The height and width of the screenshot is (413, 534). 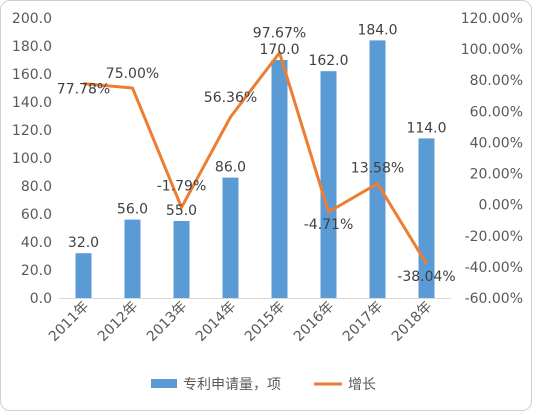 I want to click on x-tick-label: 2011年, so click(x=69, y=322).